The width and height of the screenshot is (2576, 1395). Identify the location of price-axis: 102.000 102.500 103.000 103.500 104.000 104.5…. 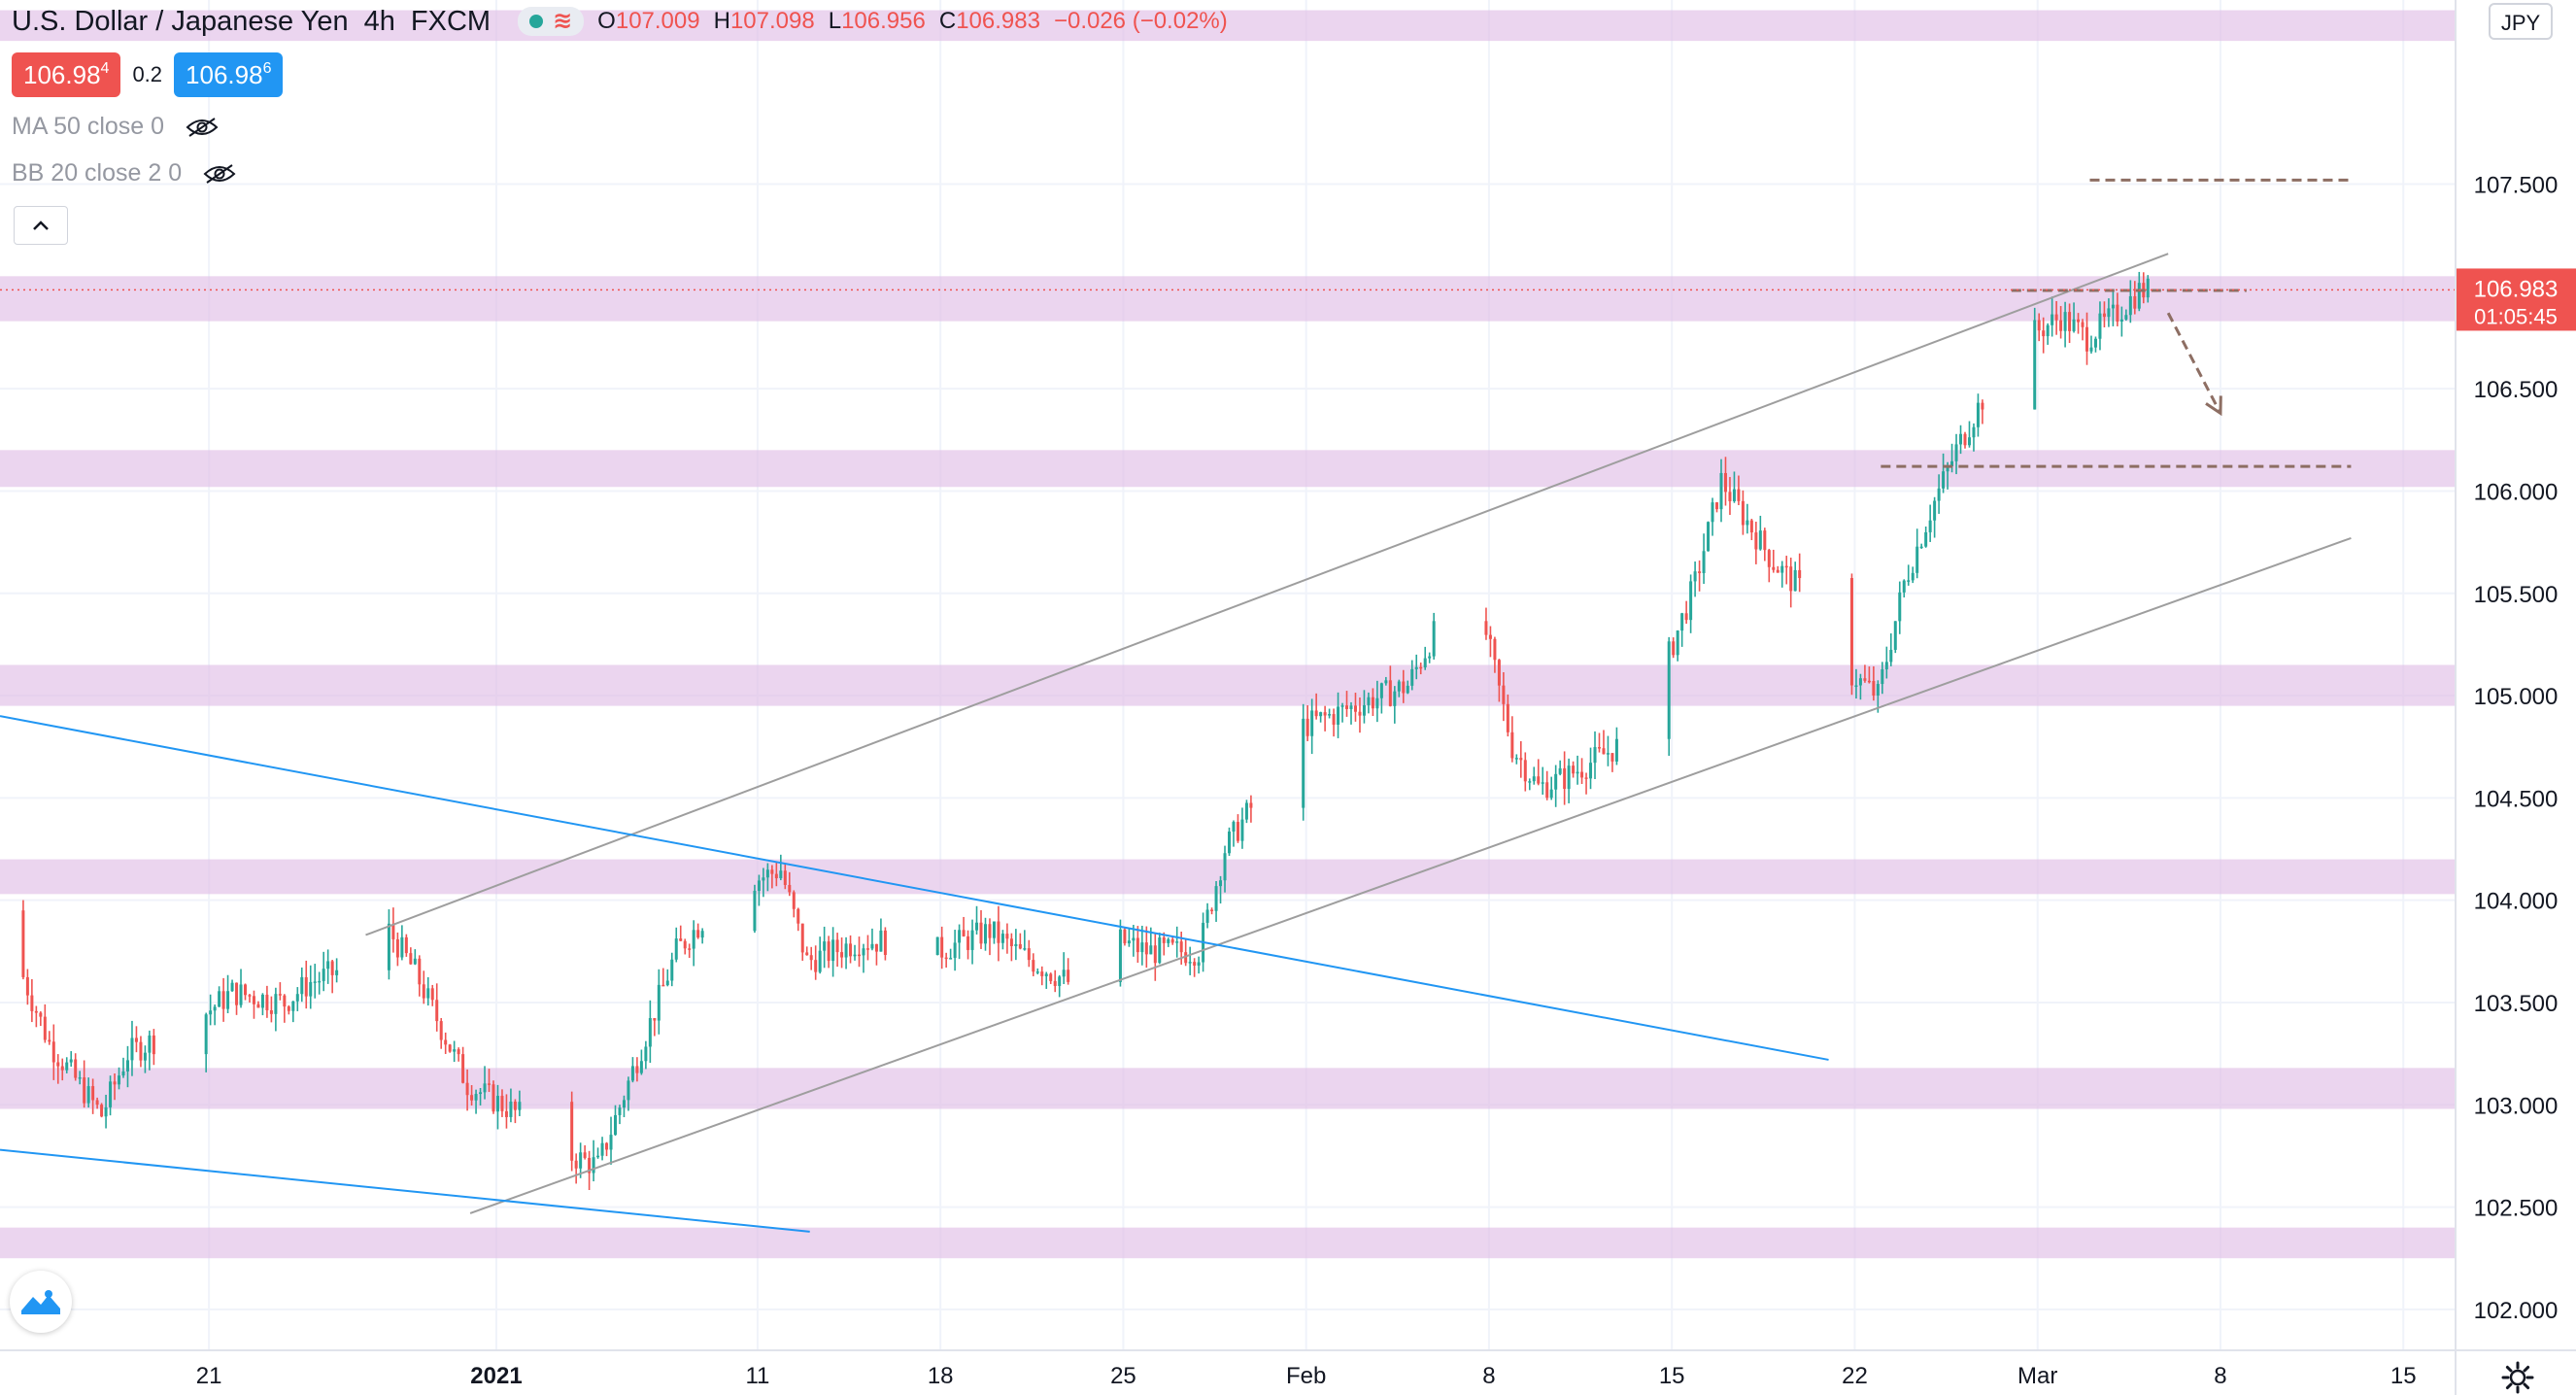
(2516, 663).